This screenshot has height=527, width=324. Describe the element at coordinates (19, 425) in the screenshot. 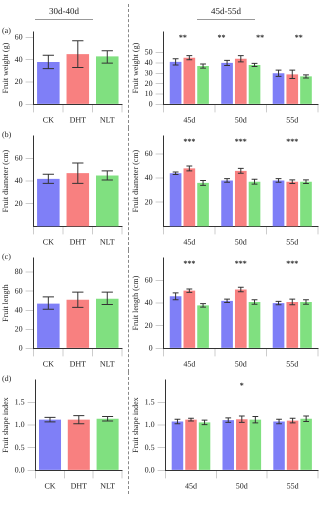

I see `y-tick-label: 1.0` at that location.